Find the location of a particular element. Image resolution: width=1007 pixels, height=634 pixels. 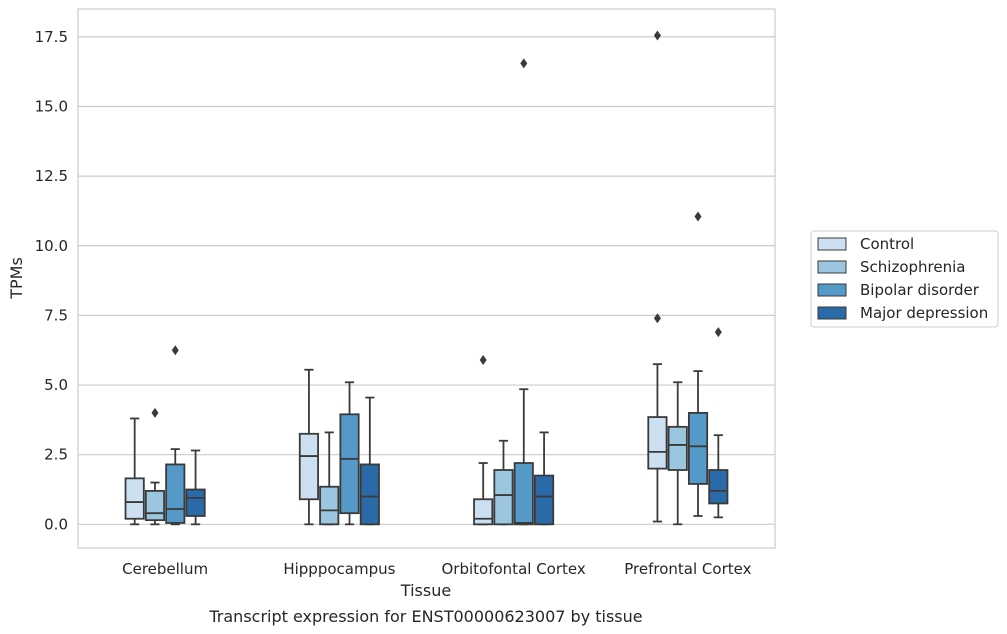

y-tick-label: 17.5 is located at coordinates (51, 37).